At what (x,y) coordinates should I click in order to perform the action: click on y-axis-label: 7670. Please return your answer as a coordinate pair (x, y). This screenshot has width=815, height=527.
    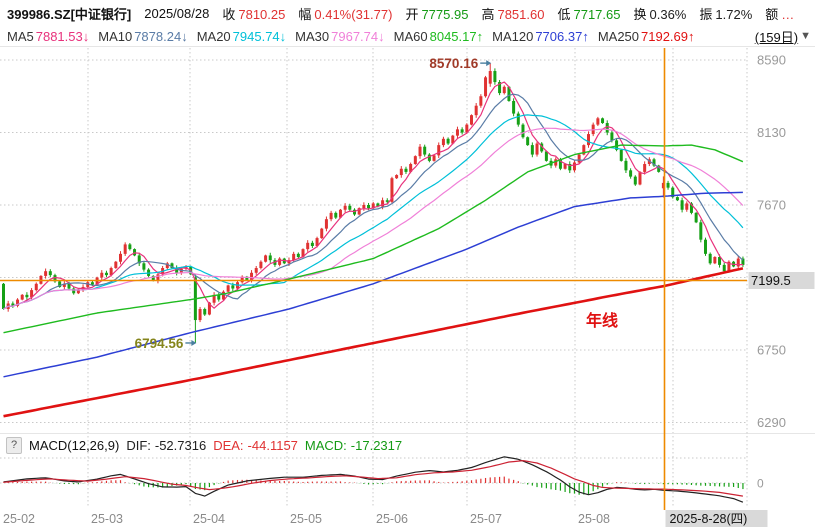
    Looking at the image, I should click on (771, 205).